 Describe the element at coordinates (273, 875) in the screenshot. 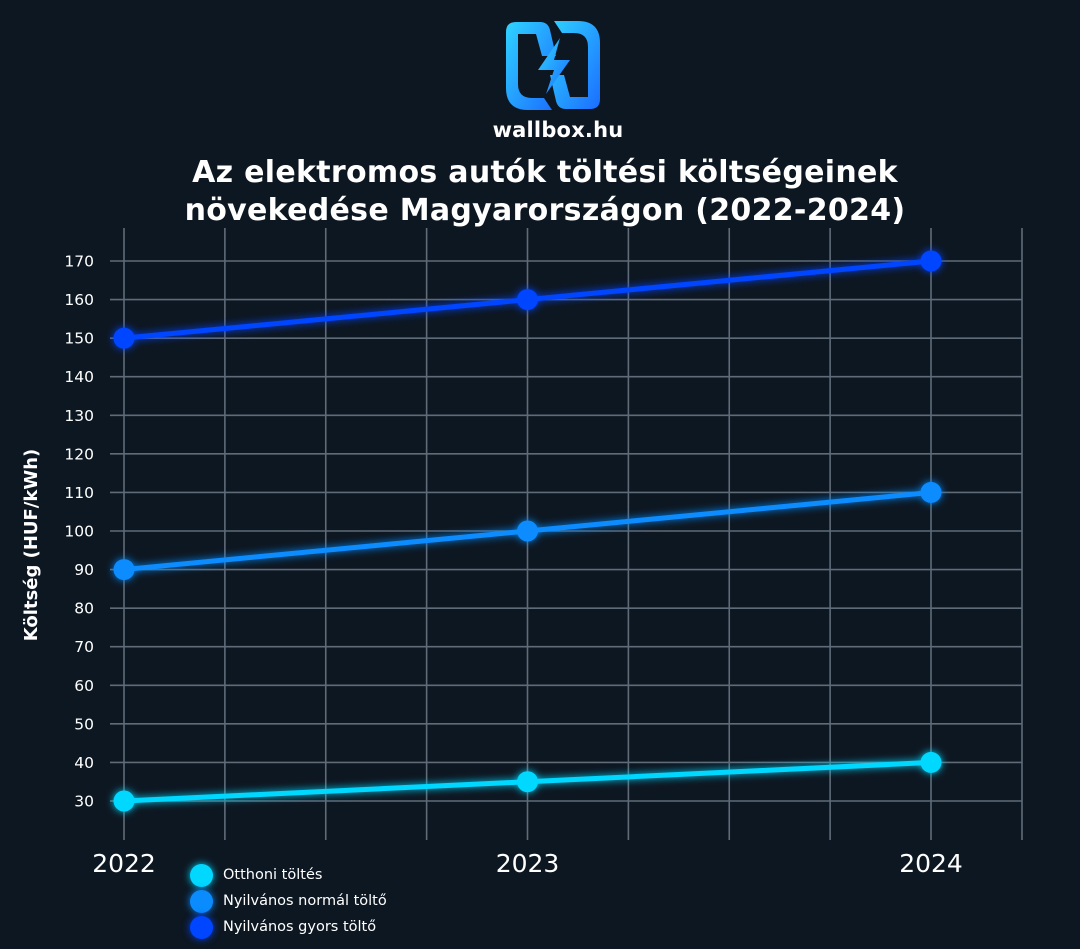

I see `legend-label: Otthoni töltés` at that location.